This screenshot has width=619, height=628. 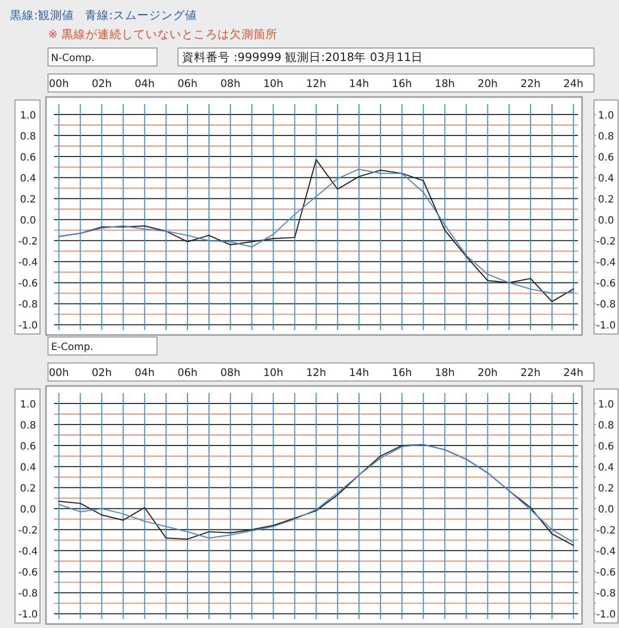 I want to click on text: ※ 黒線が連続していないところは欠測箇所, so click(x=163, y=34).